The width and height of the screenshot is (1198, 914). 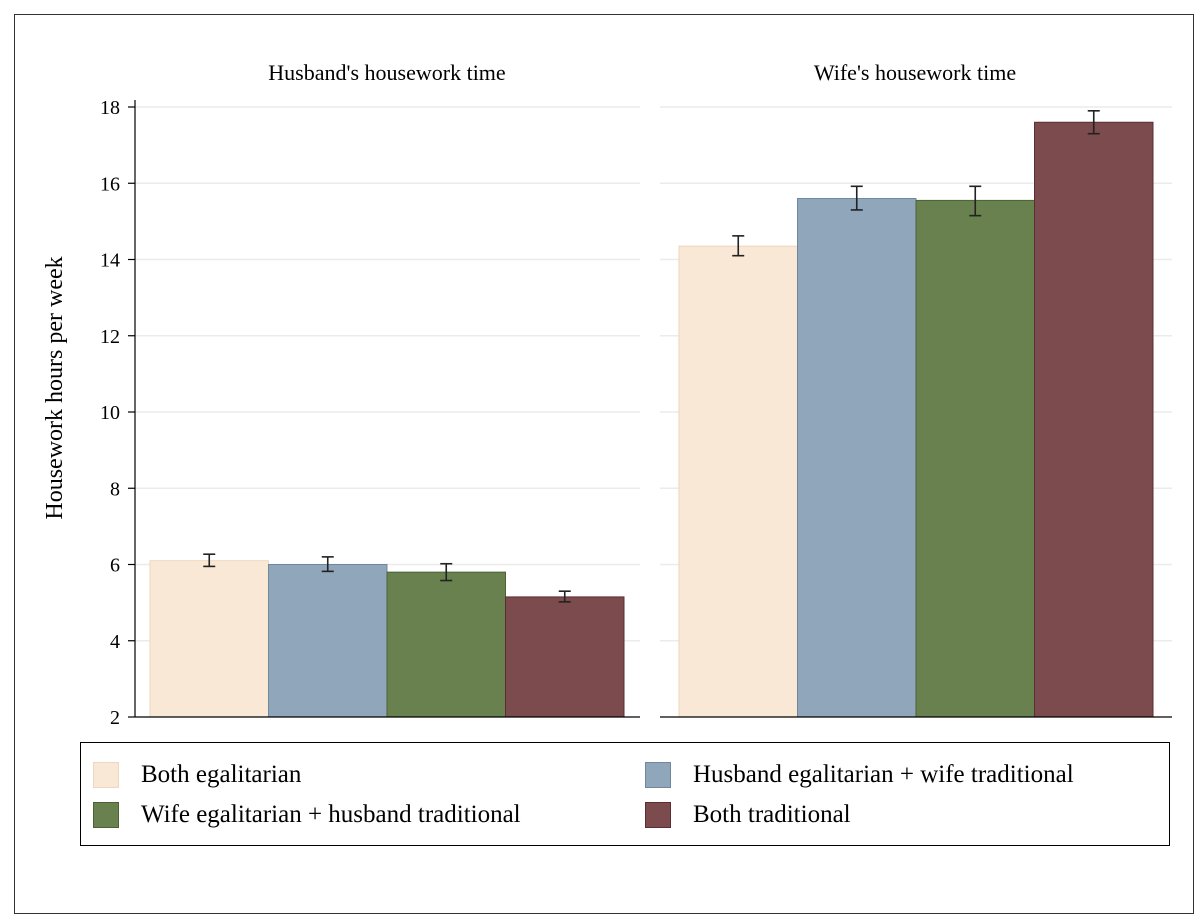 I want to click on y-tick-label-8: 8, so click(x=115, y=489).